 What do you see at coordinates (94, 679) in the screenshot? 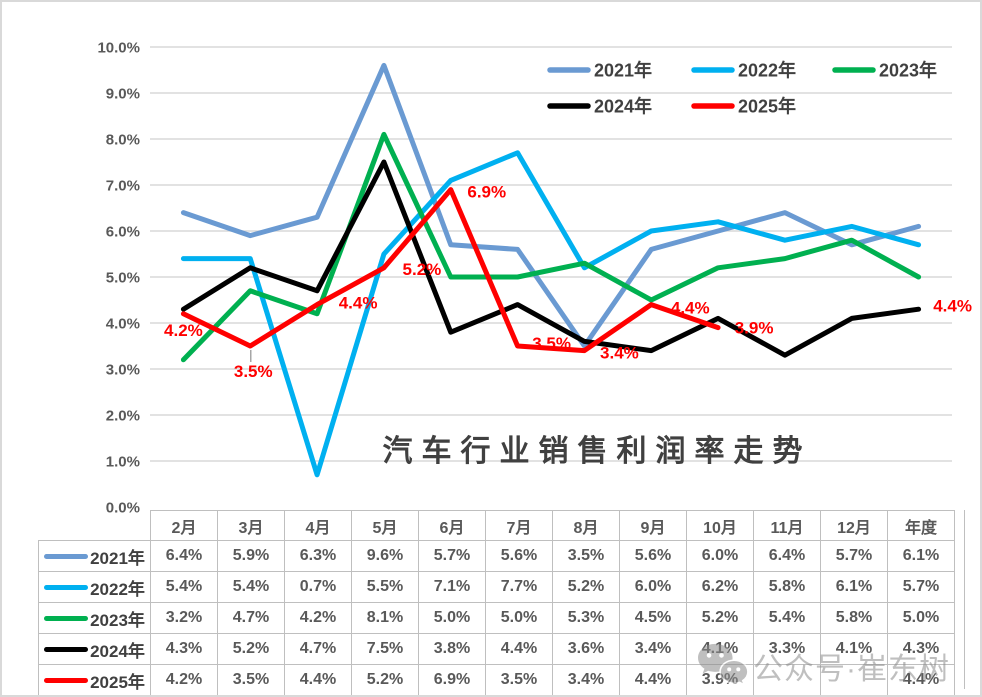
I see `row-header-2025: 2025年` at bounding box center [94, 679].